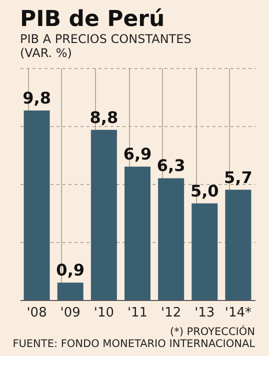  What do you see at coordinates (70, 270) in the screenshot?
I see `data-label: 0,9` at bounding box center [70, 270].